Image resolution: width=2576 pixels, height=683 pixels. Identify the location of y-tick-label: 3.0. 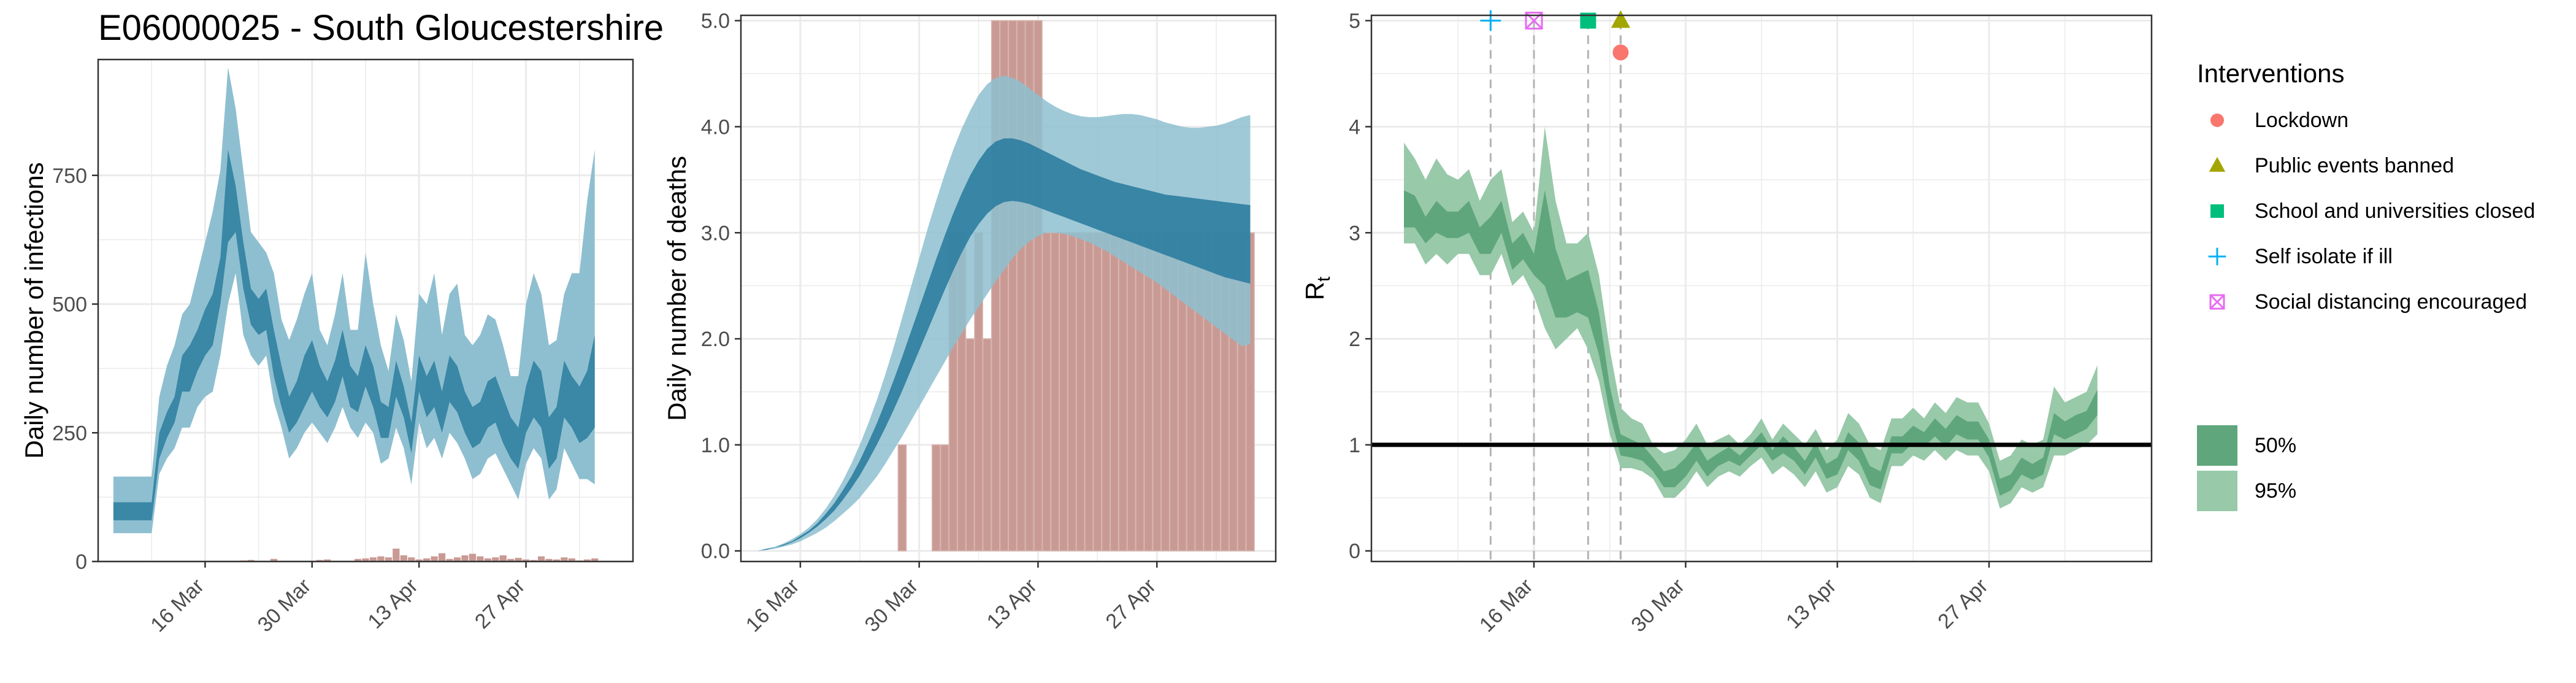
(715, 234).